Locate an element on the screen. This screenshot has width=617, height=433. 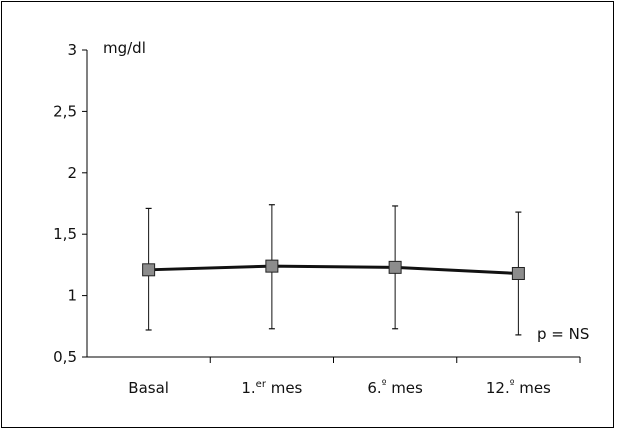
y-tick-label: 1,5 is located at coordinates (65, 234).